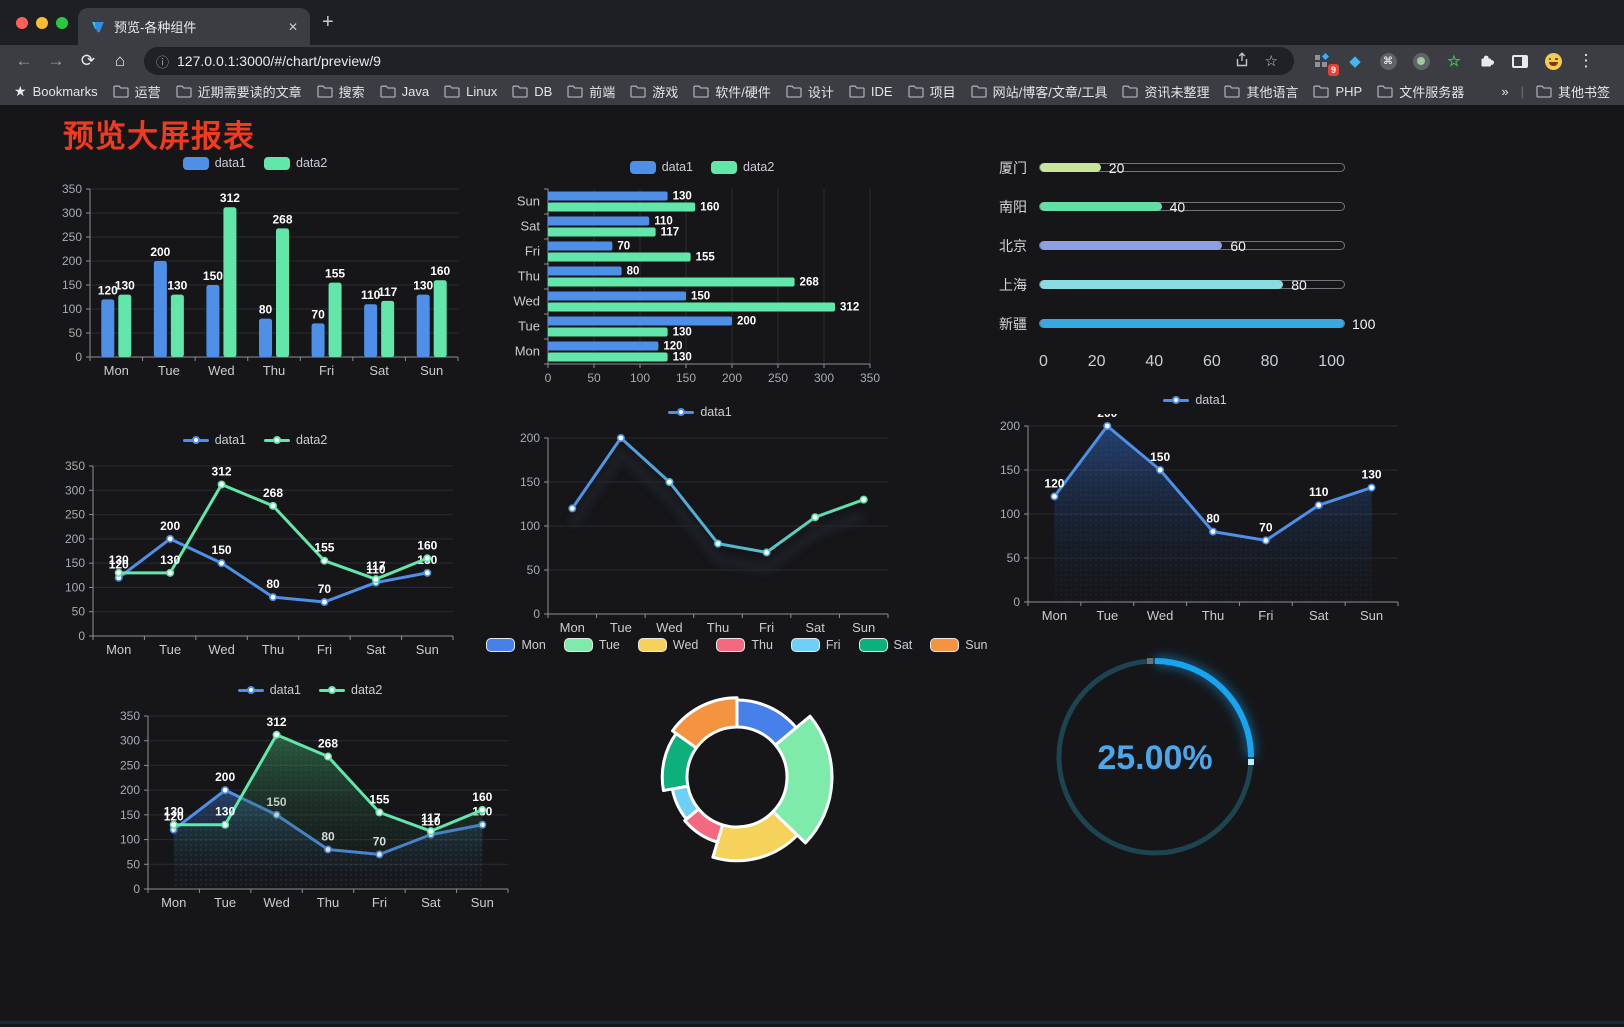  Describe the element at coordinates (1242, 61) in the screenshot. I see `share-icon` at that location.